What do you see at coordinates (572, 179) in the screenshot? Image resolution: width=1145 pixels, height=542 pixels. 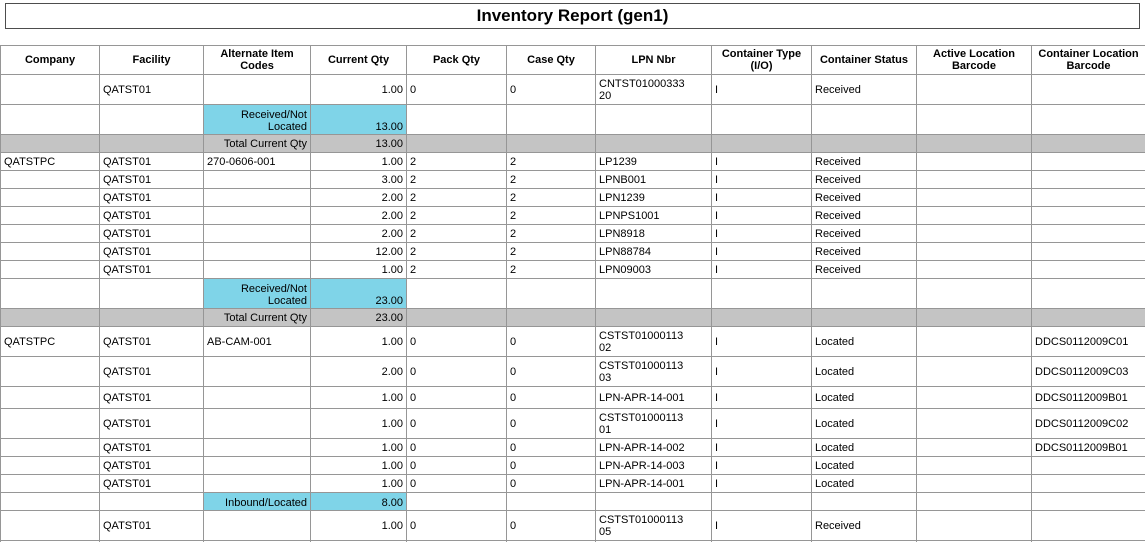 I see `table-row: QATST01 3.00 2 2 LPNB001 I Received` at bounding box center [572, 179].